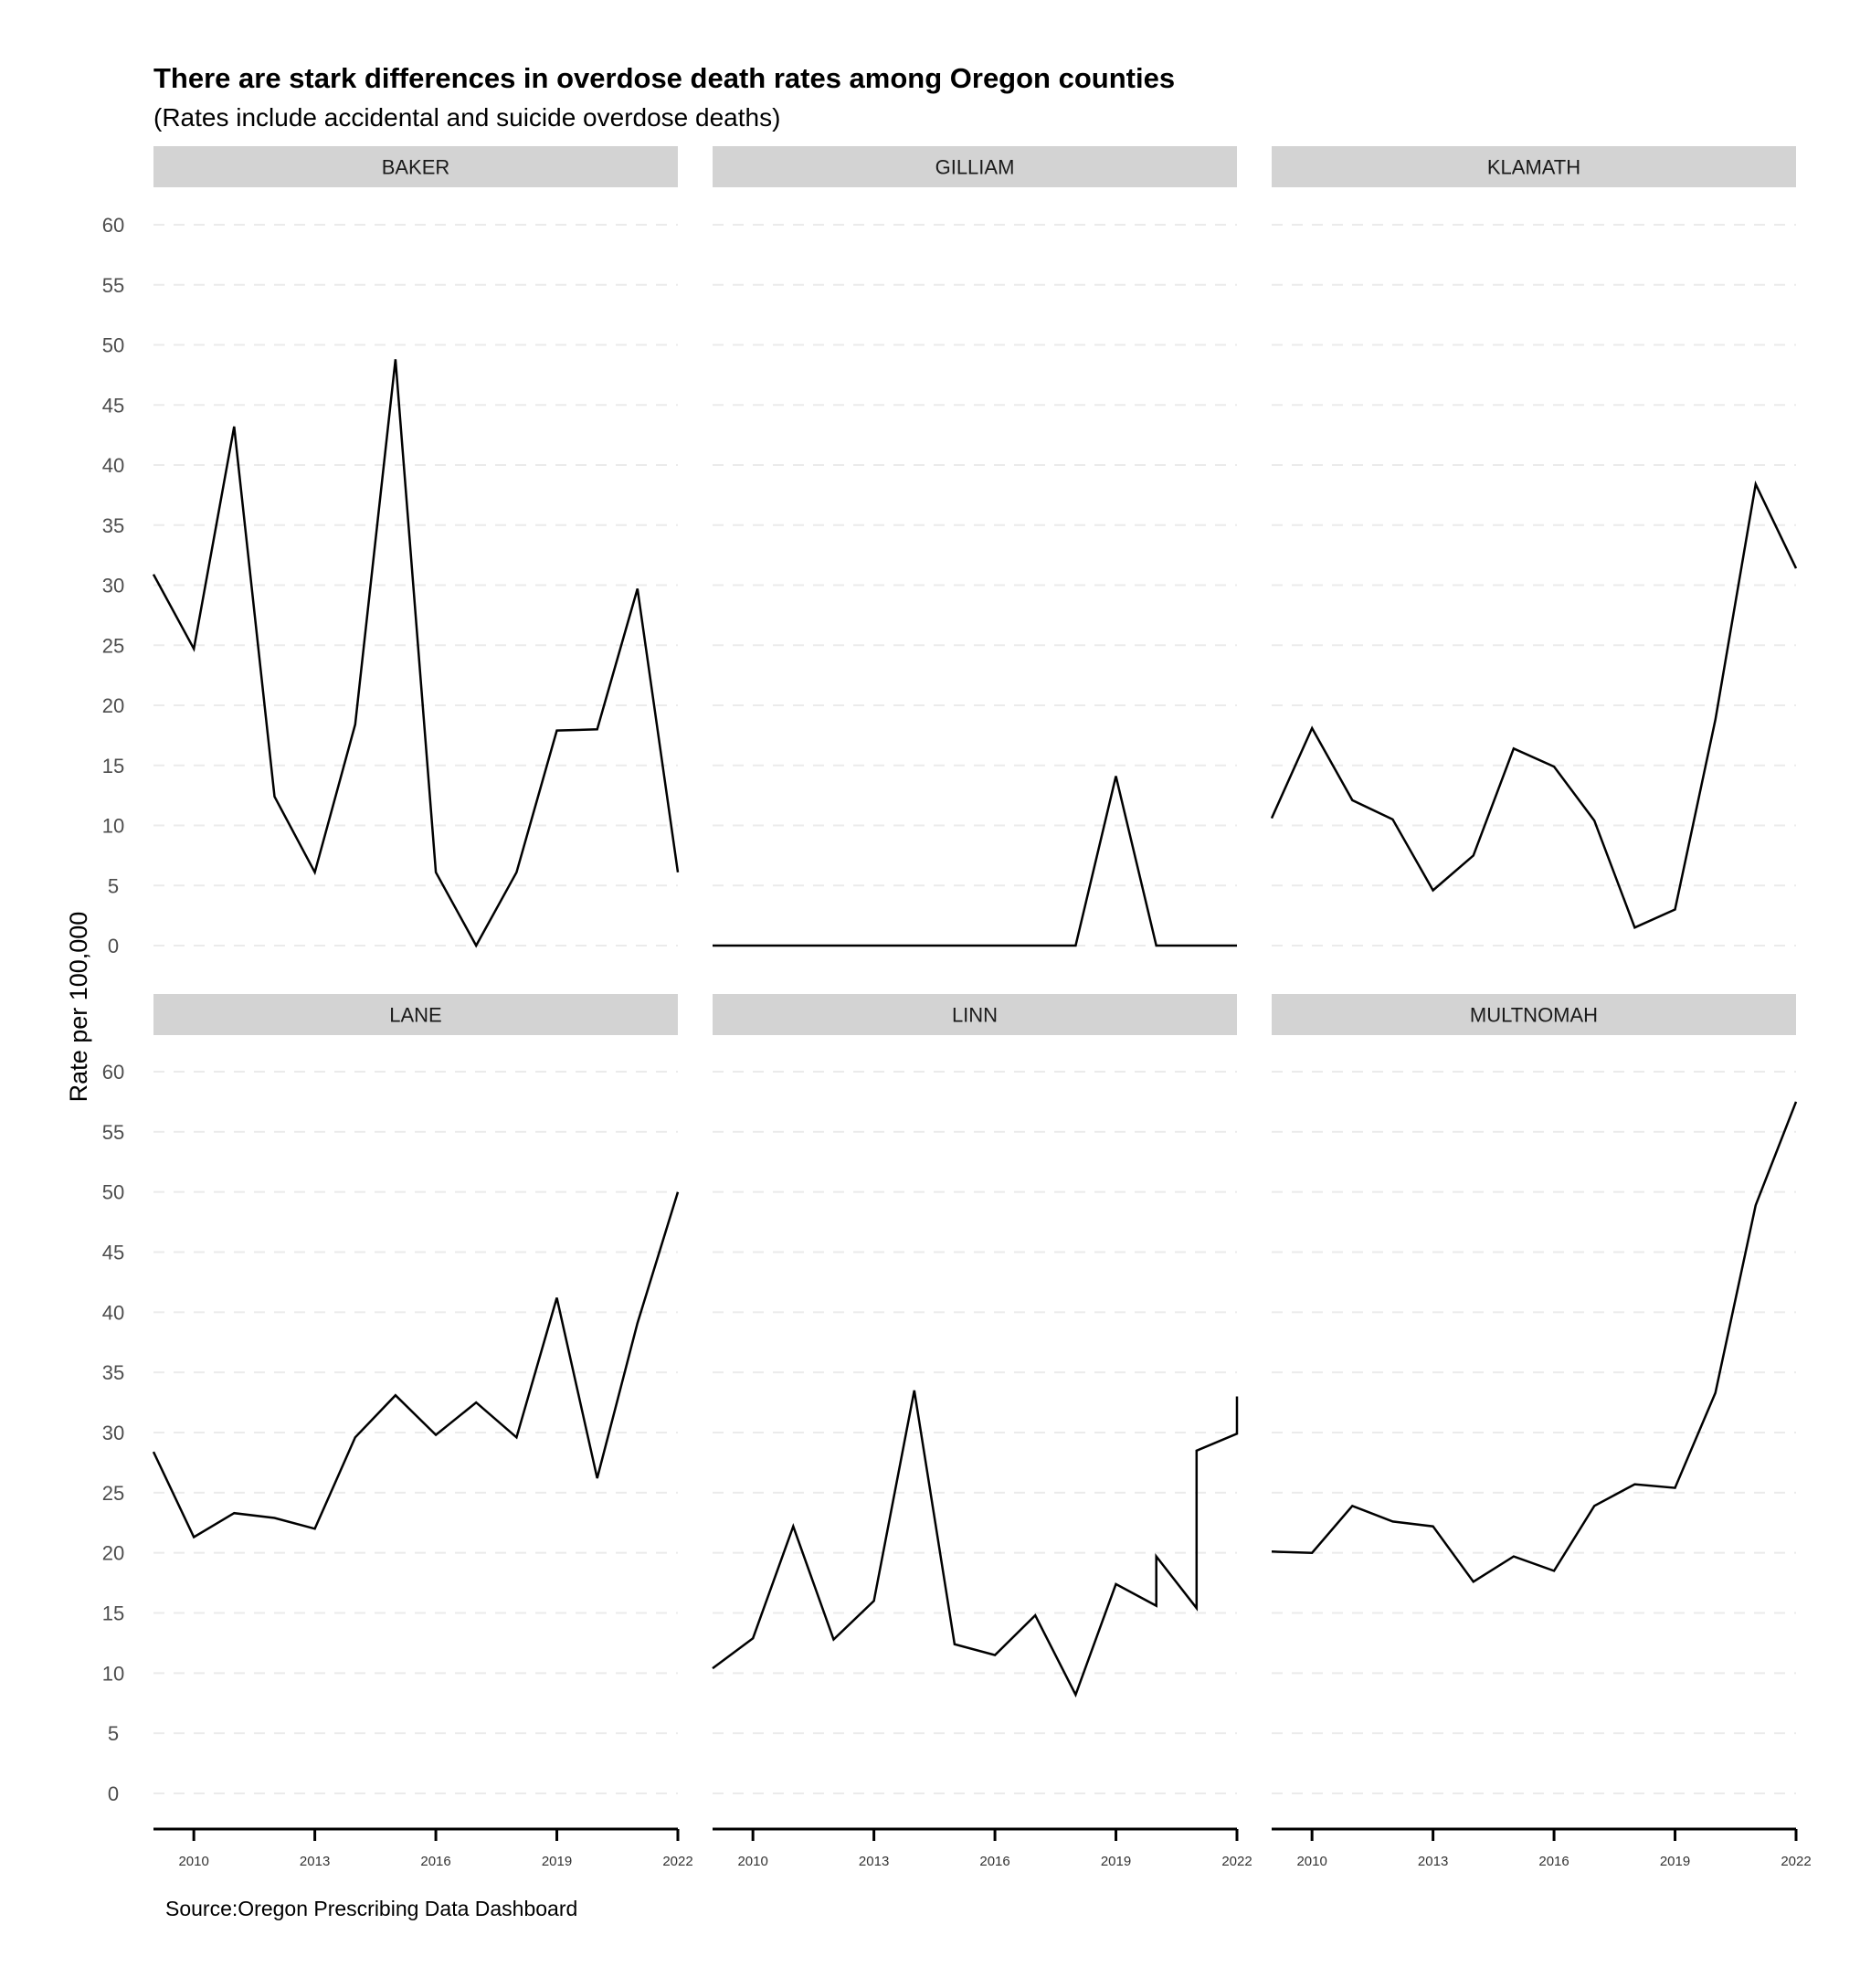  Describe the element at coordinates (416, 654) in the screenshot. I see `series-line-baker` at that location.